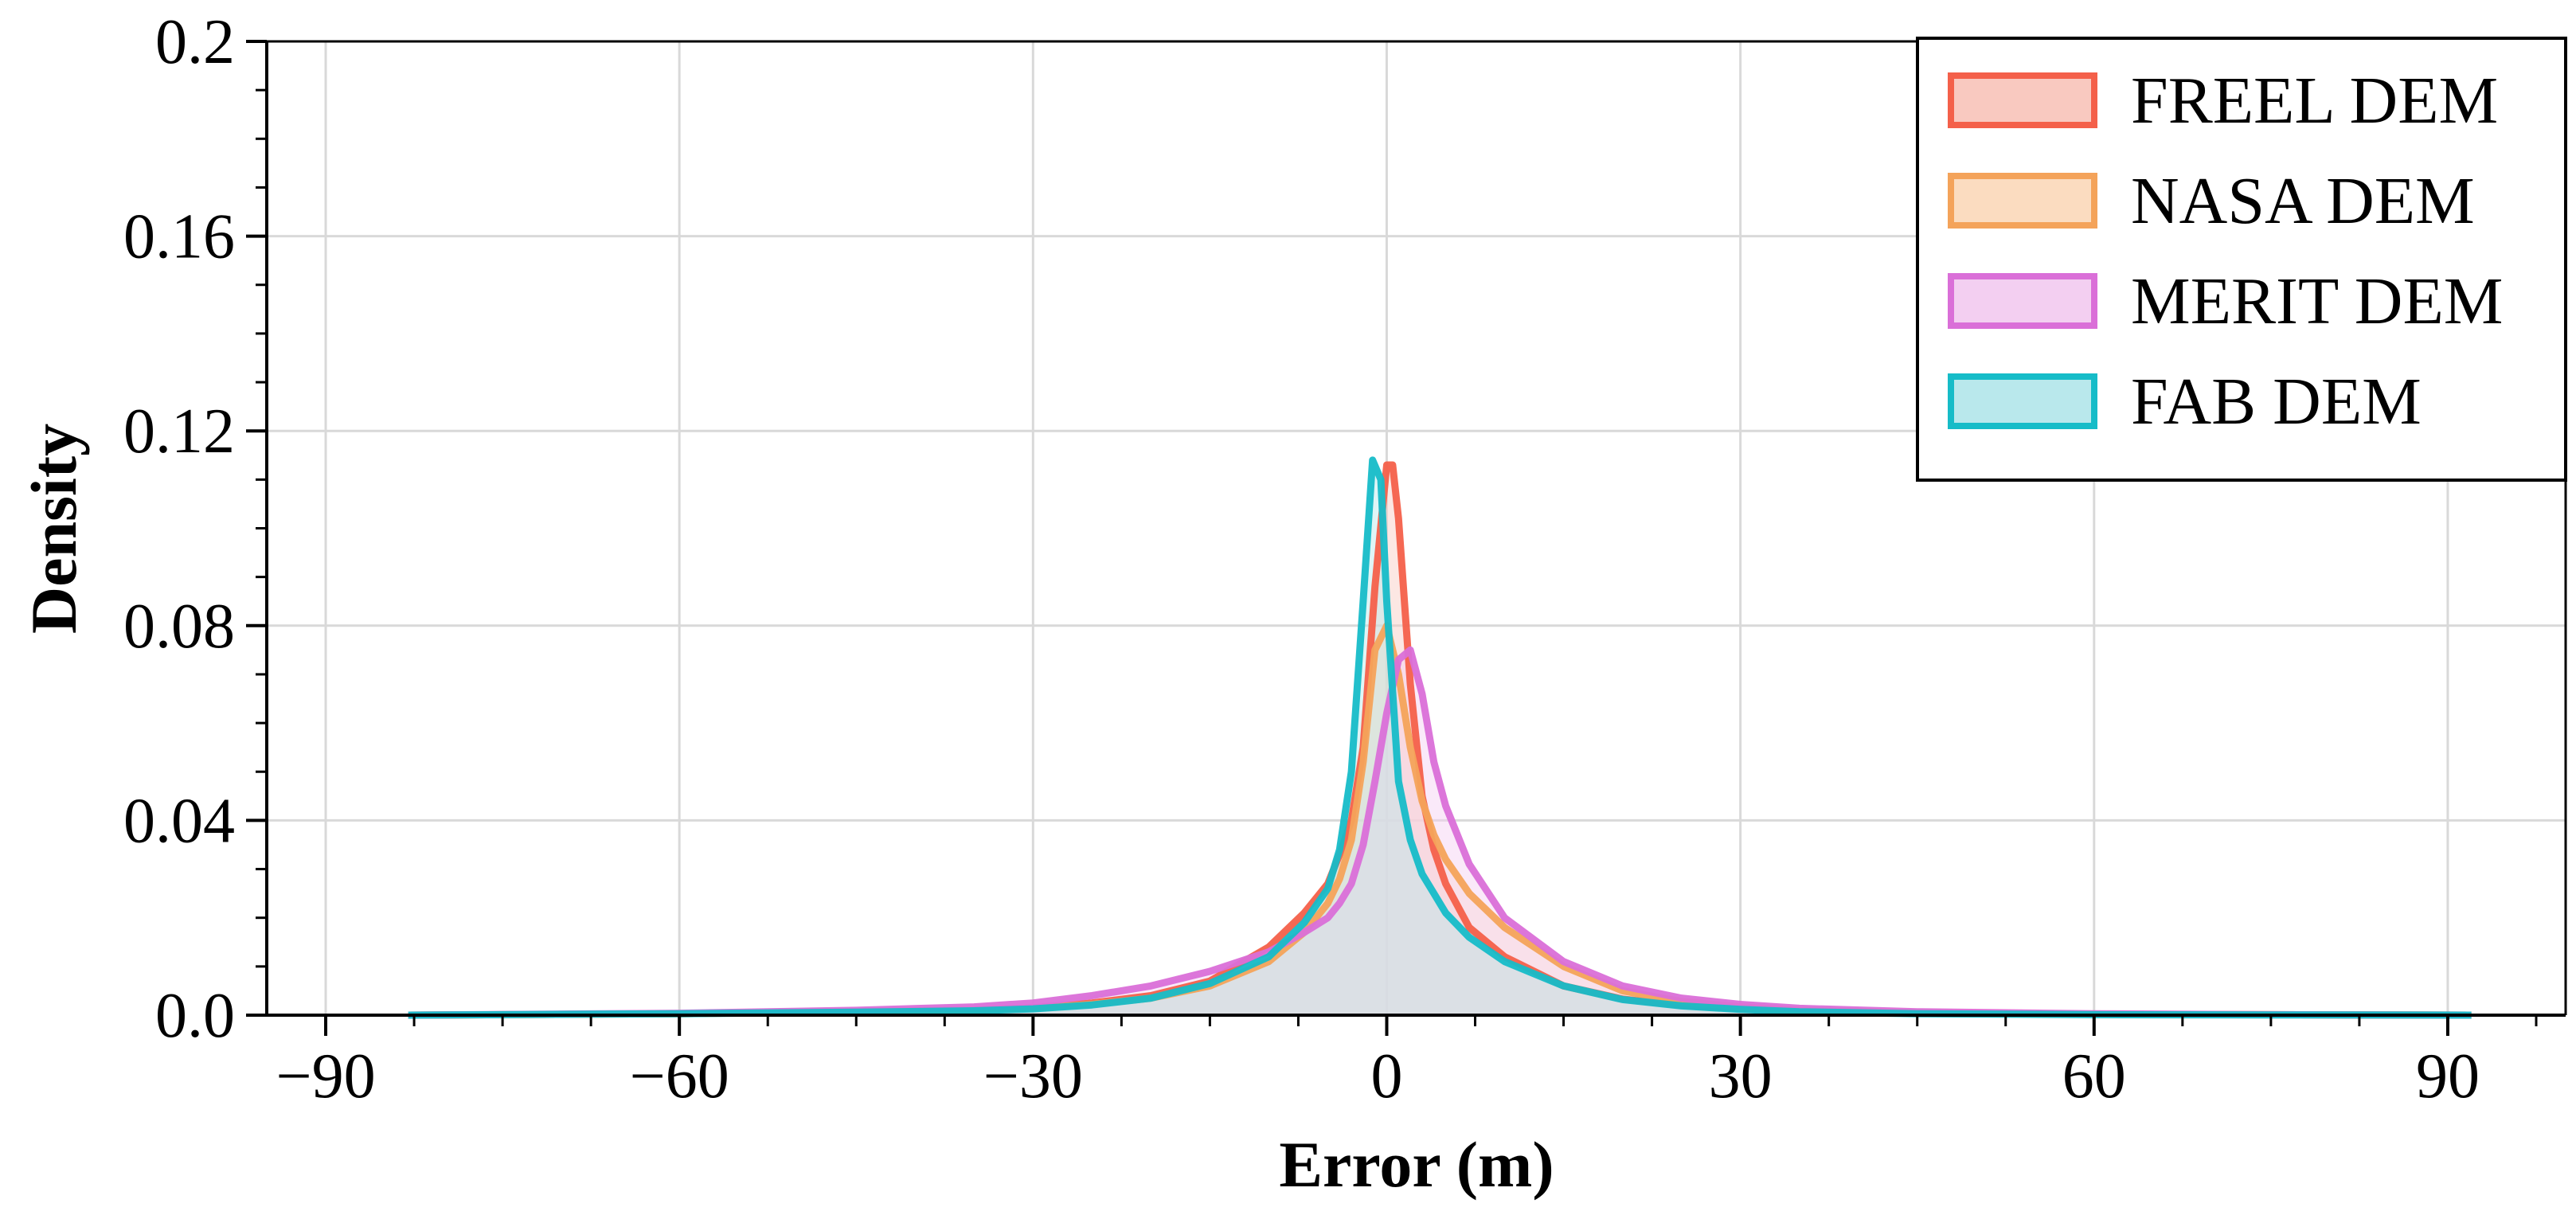  I want to click on y-tick-label: 0.04, so click(179, 821).